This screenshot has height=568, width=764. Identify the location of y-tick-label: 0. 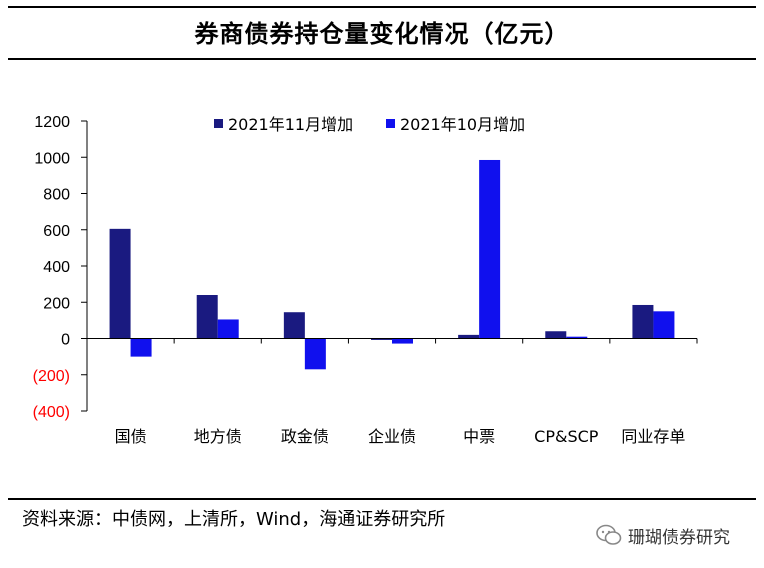
(65, 340).